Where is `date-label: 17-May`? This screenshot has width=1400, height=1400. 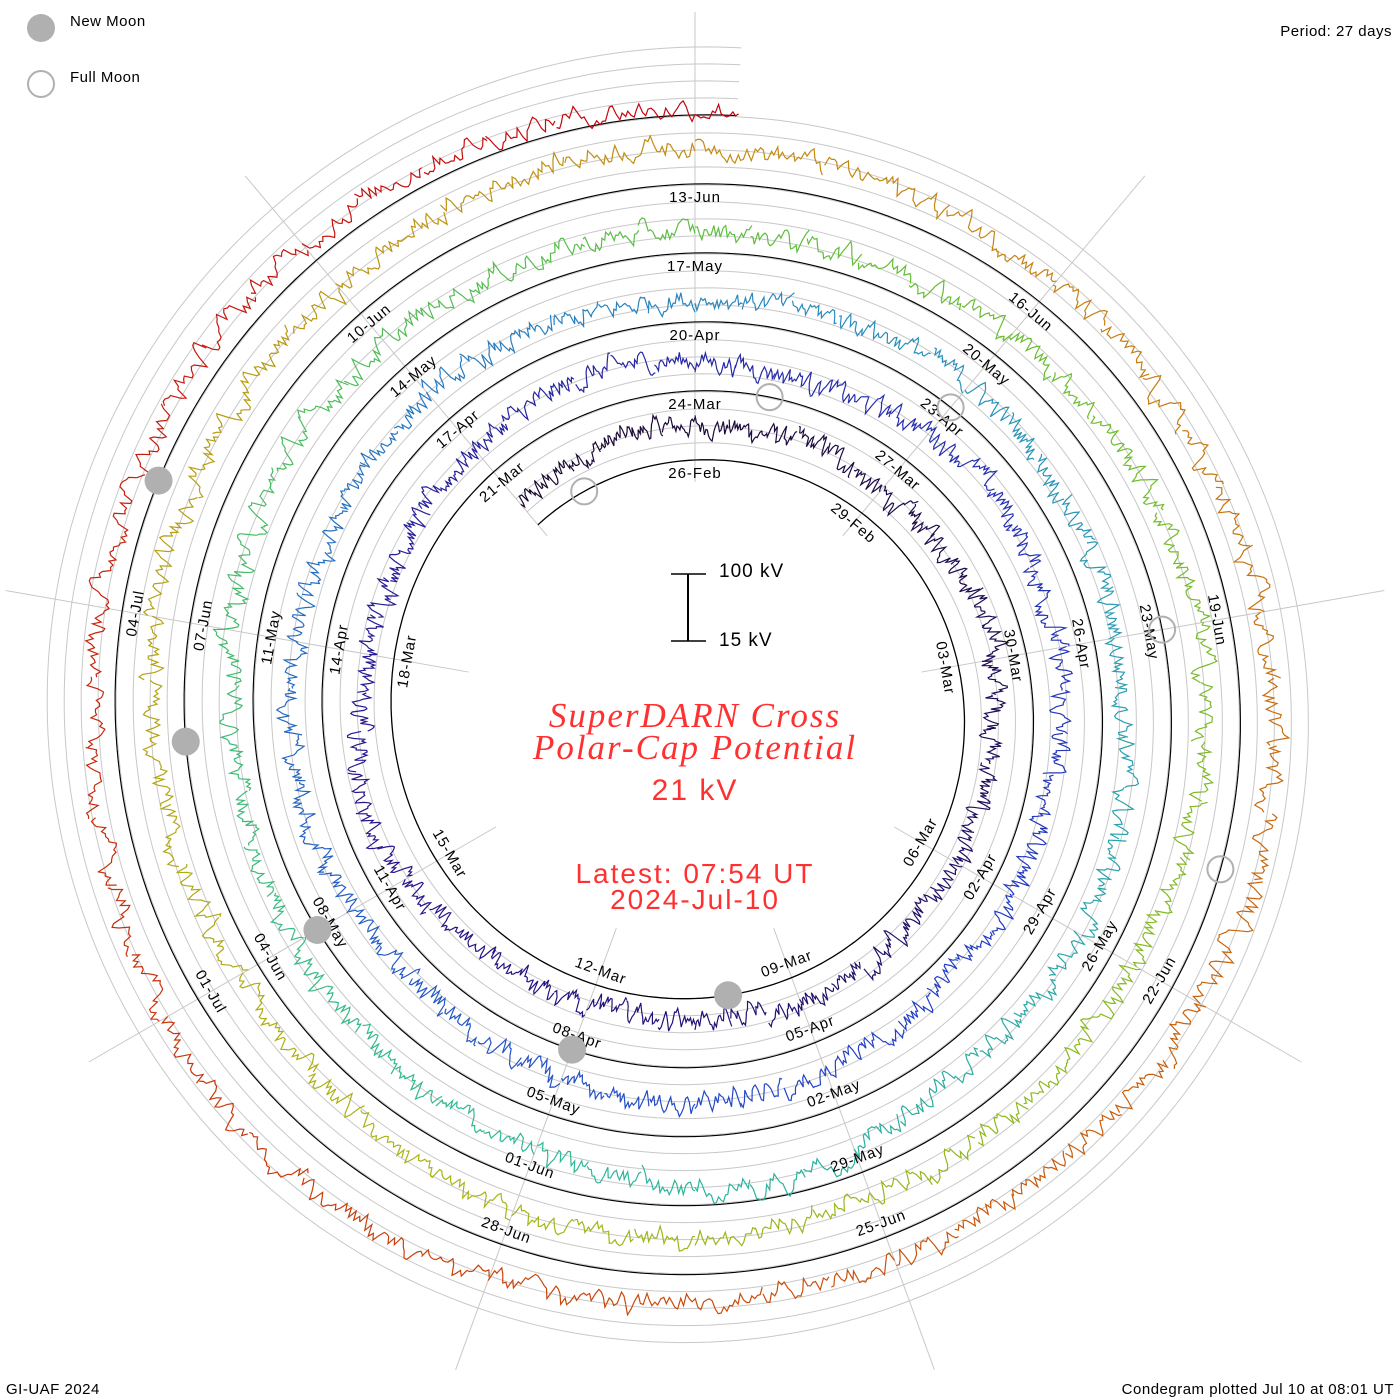 date-label: 17-May is located at coordinates (695, 266).